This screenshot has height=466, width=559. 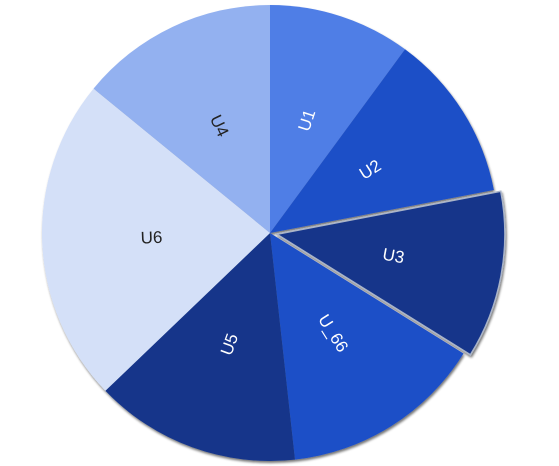 What do you see at coordinates (393, 256) in the screenshot?
I see `pie-label-u3: U3` at bounding box center [393, 256].